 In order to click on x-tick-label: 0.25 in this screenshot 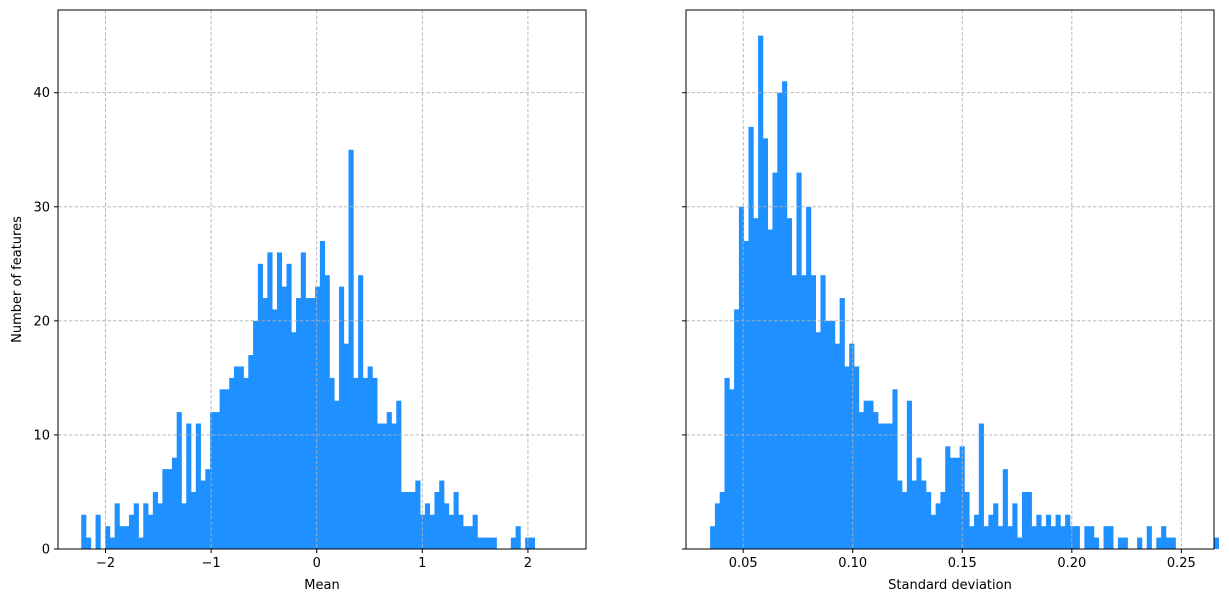, I will do `click(1181, 563)`.